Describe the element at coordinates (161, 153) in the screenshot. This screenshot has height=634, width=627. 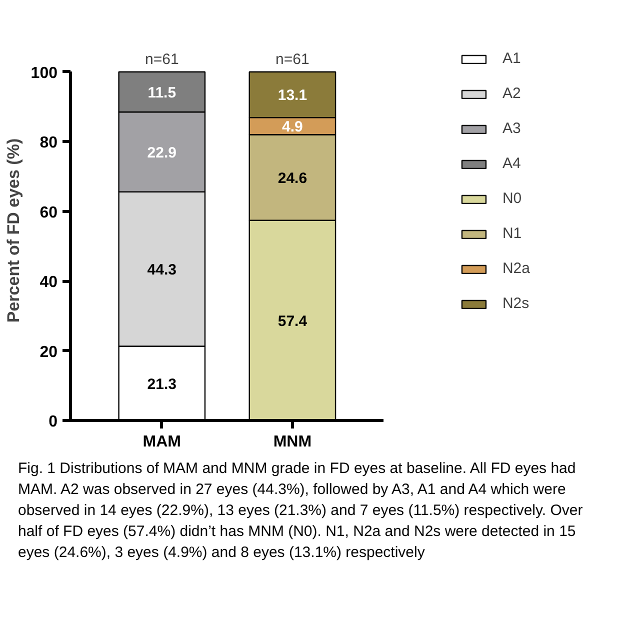
I see `data-label: 22.9` at that location.